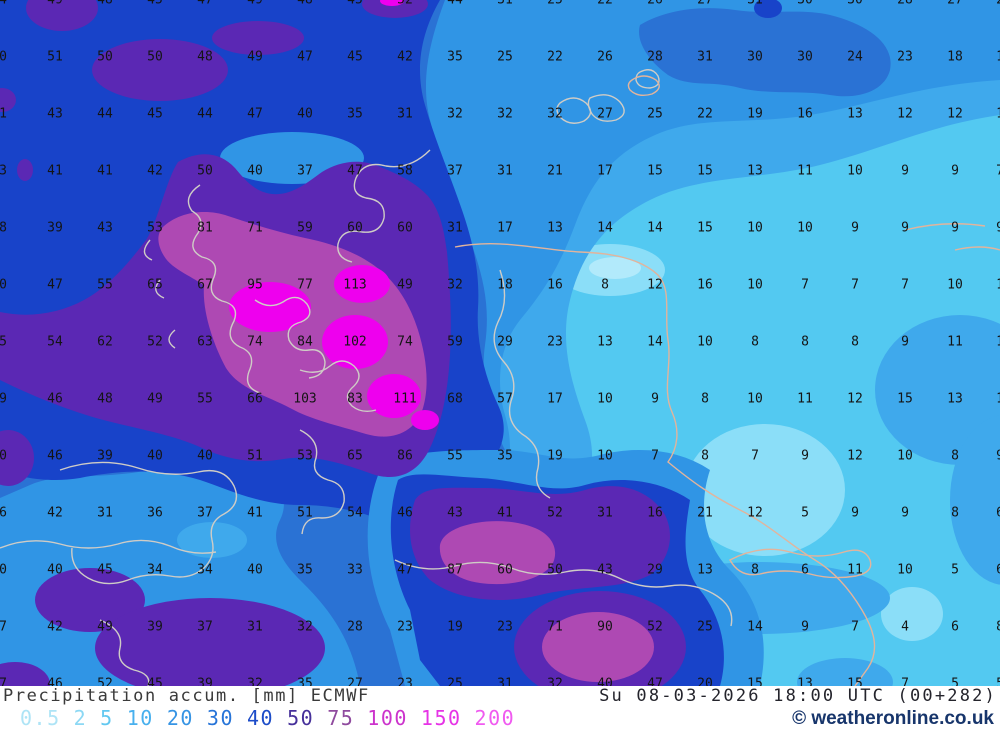 The width and height of the screenshot is (1000, 733). I want to click on grid-value: 43, so click(605, 570).